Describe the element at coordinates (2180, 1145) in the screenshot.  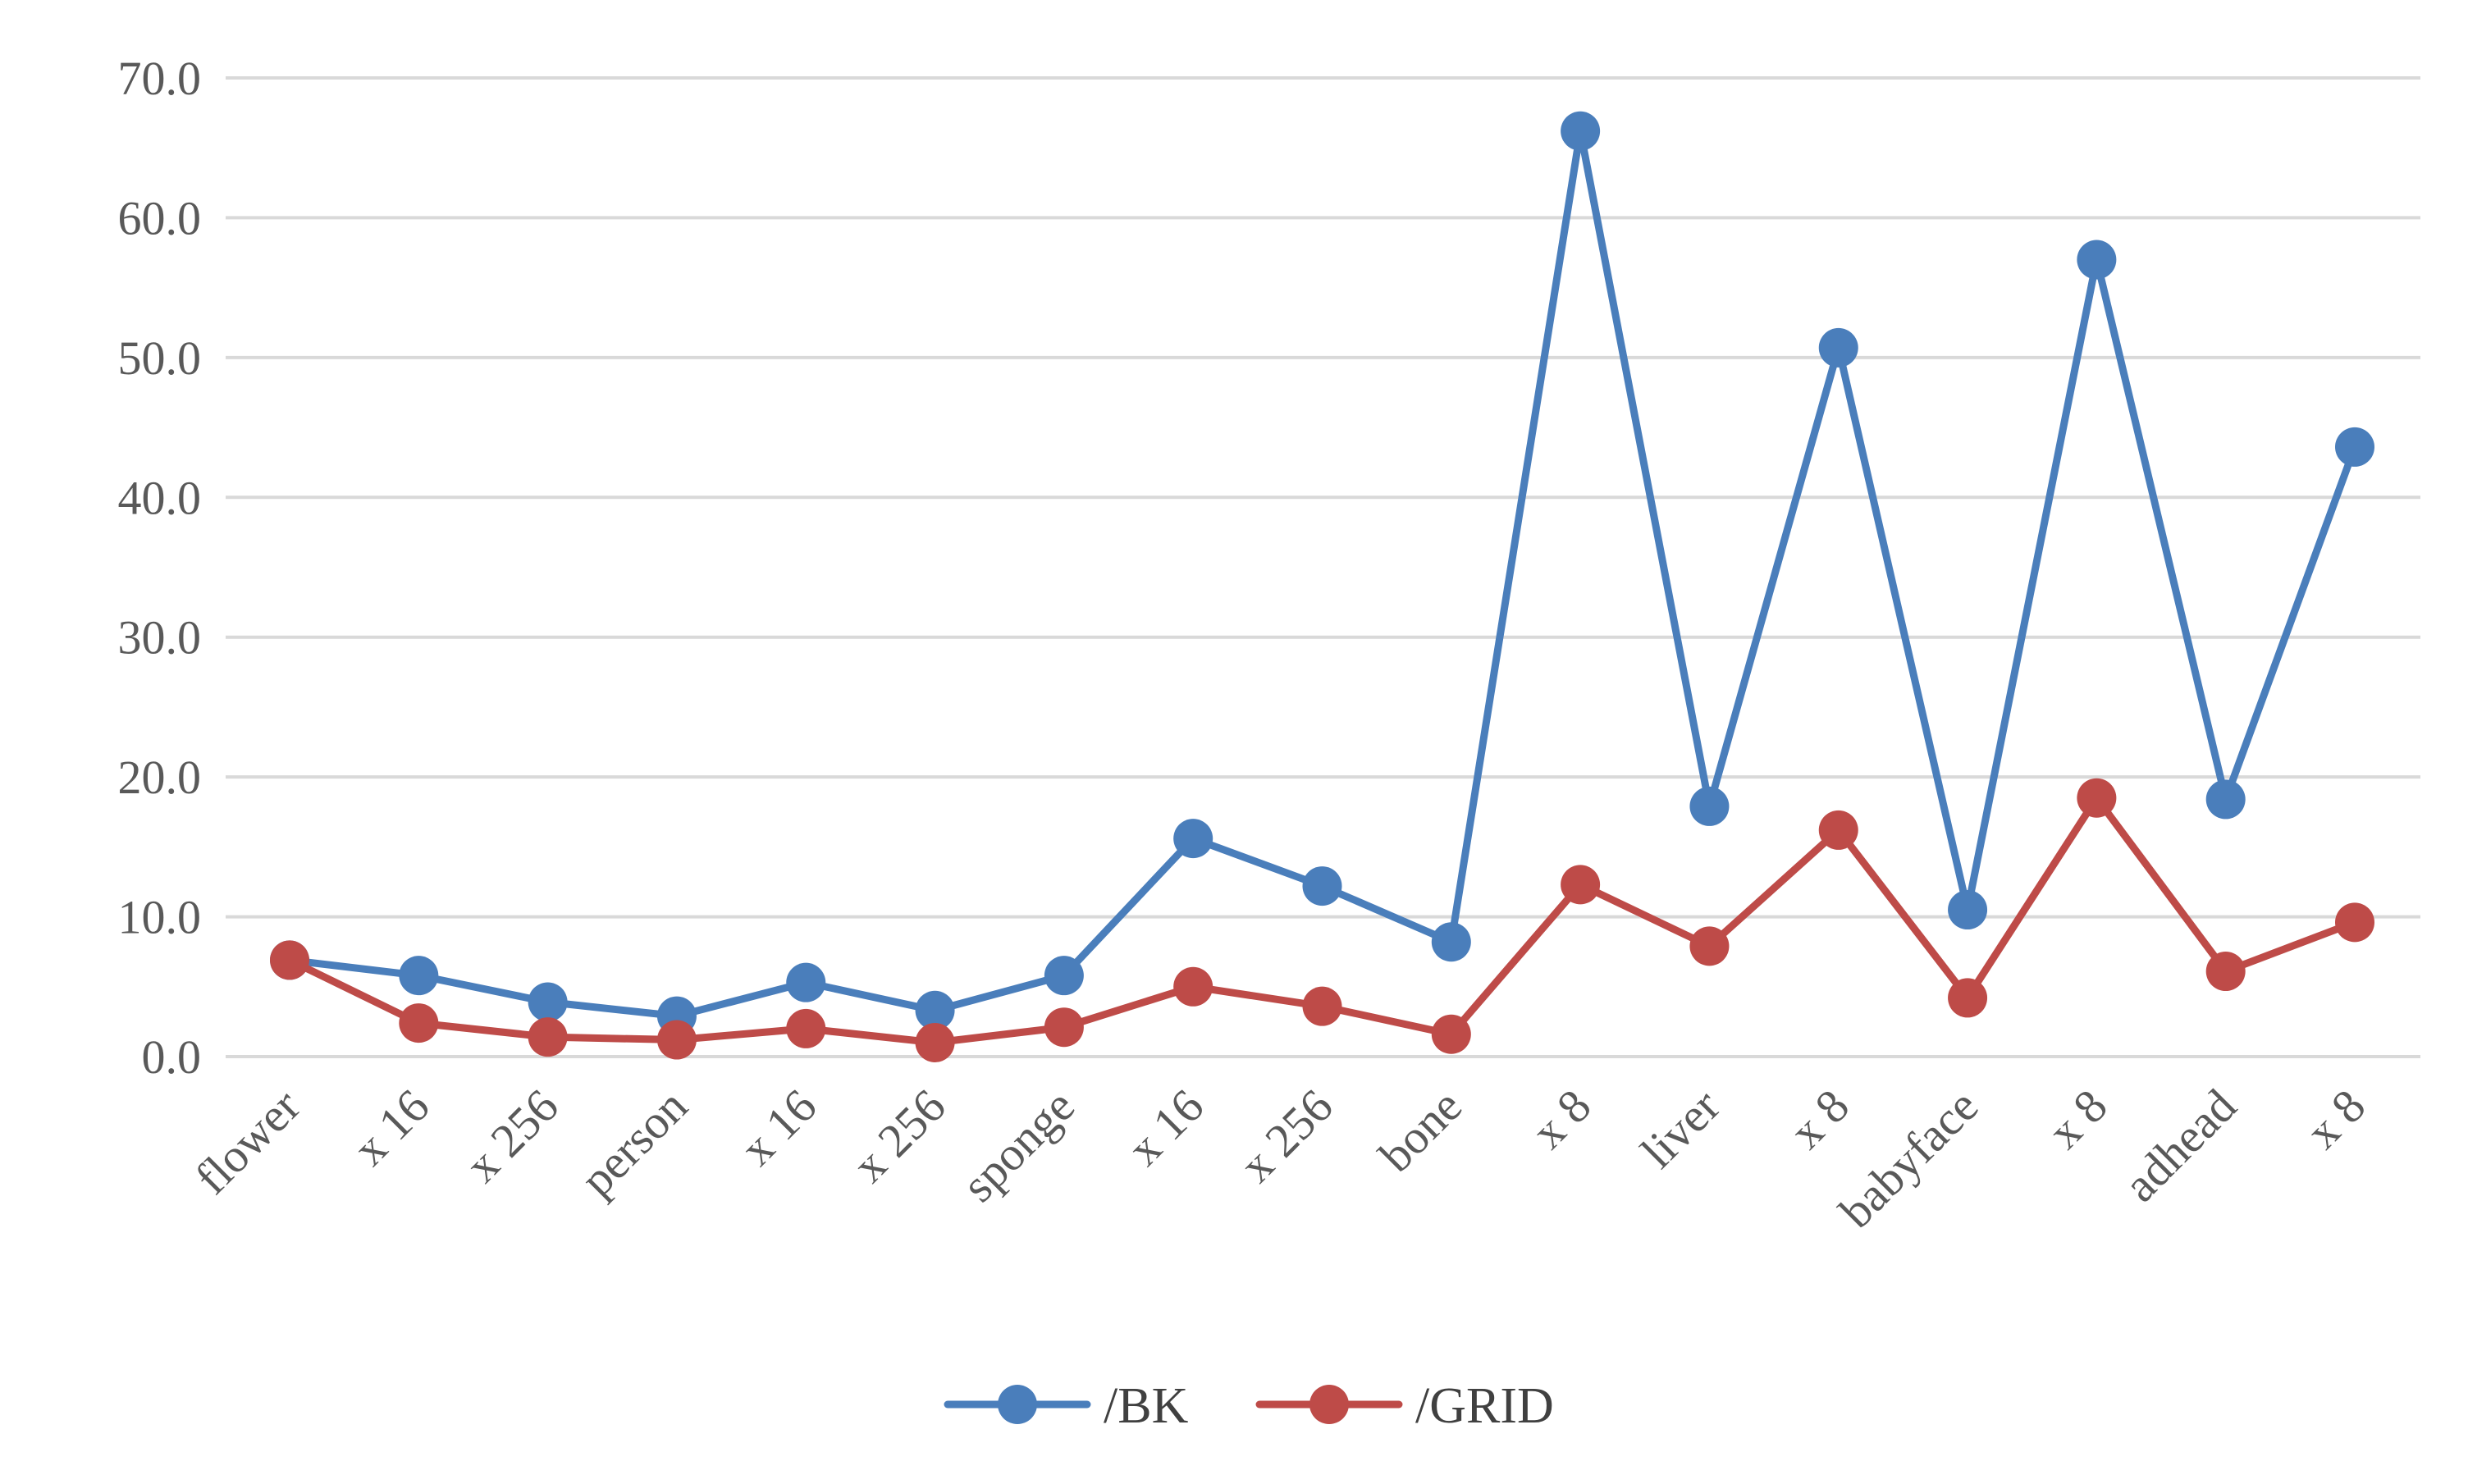
I see `x-tick-label: adhead` at that location.